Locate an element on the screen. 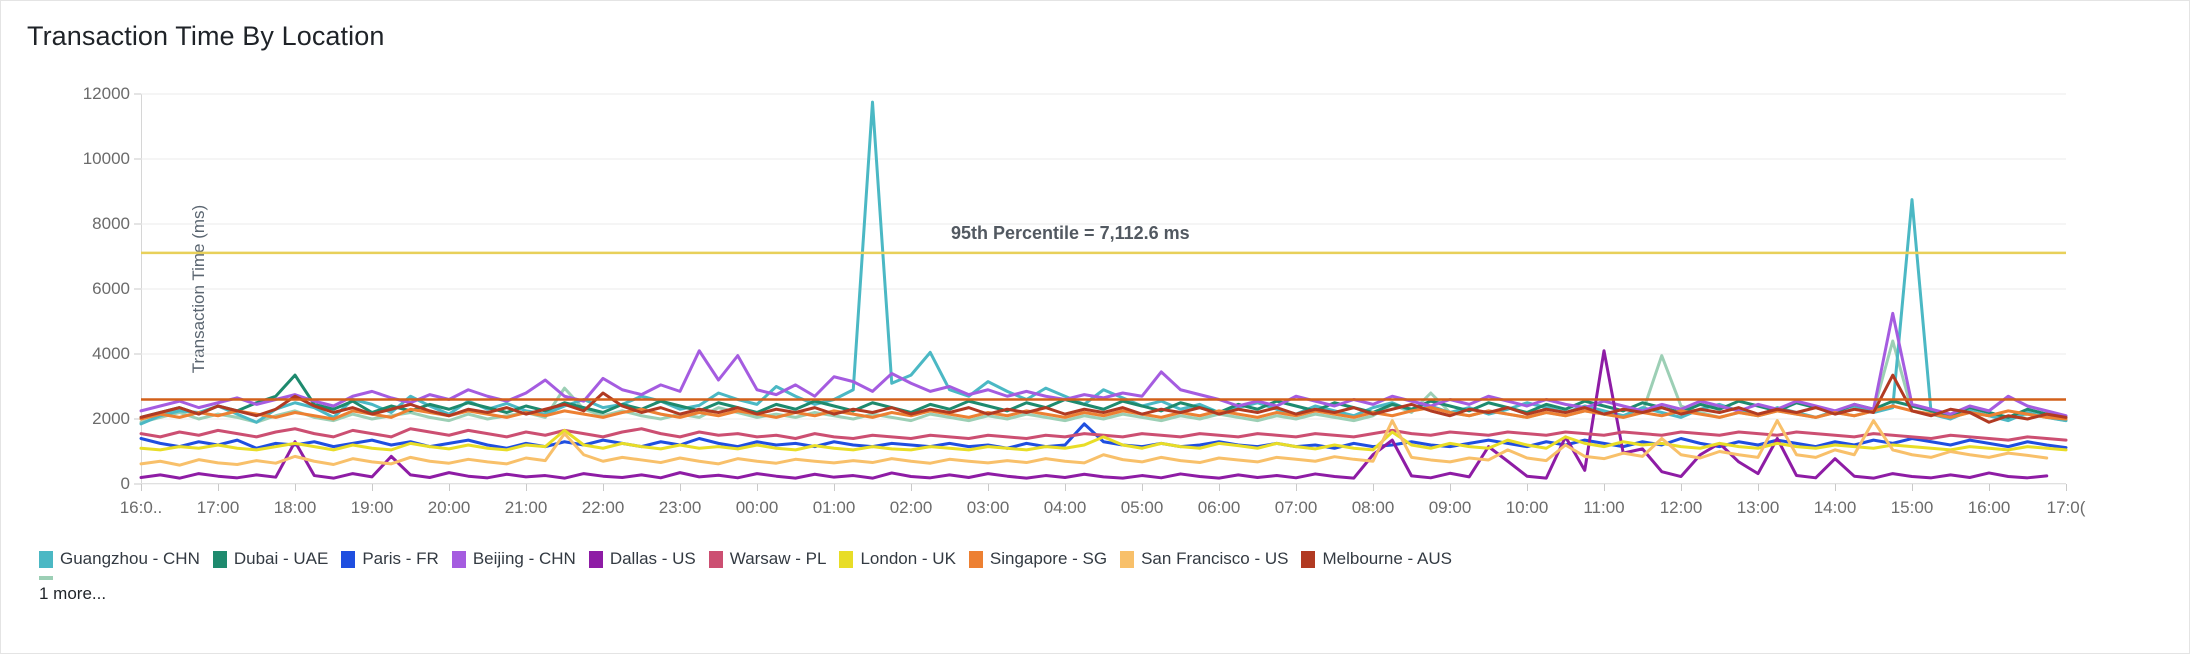  x-tick-label: 18:00 is located at coordinates (295, 507).